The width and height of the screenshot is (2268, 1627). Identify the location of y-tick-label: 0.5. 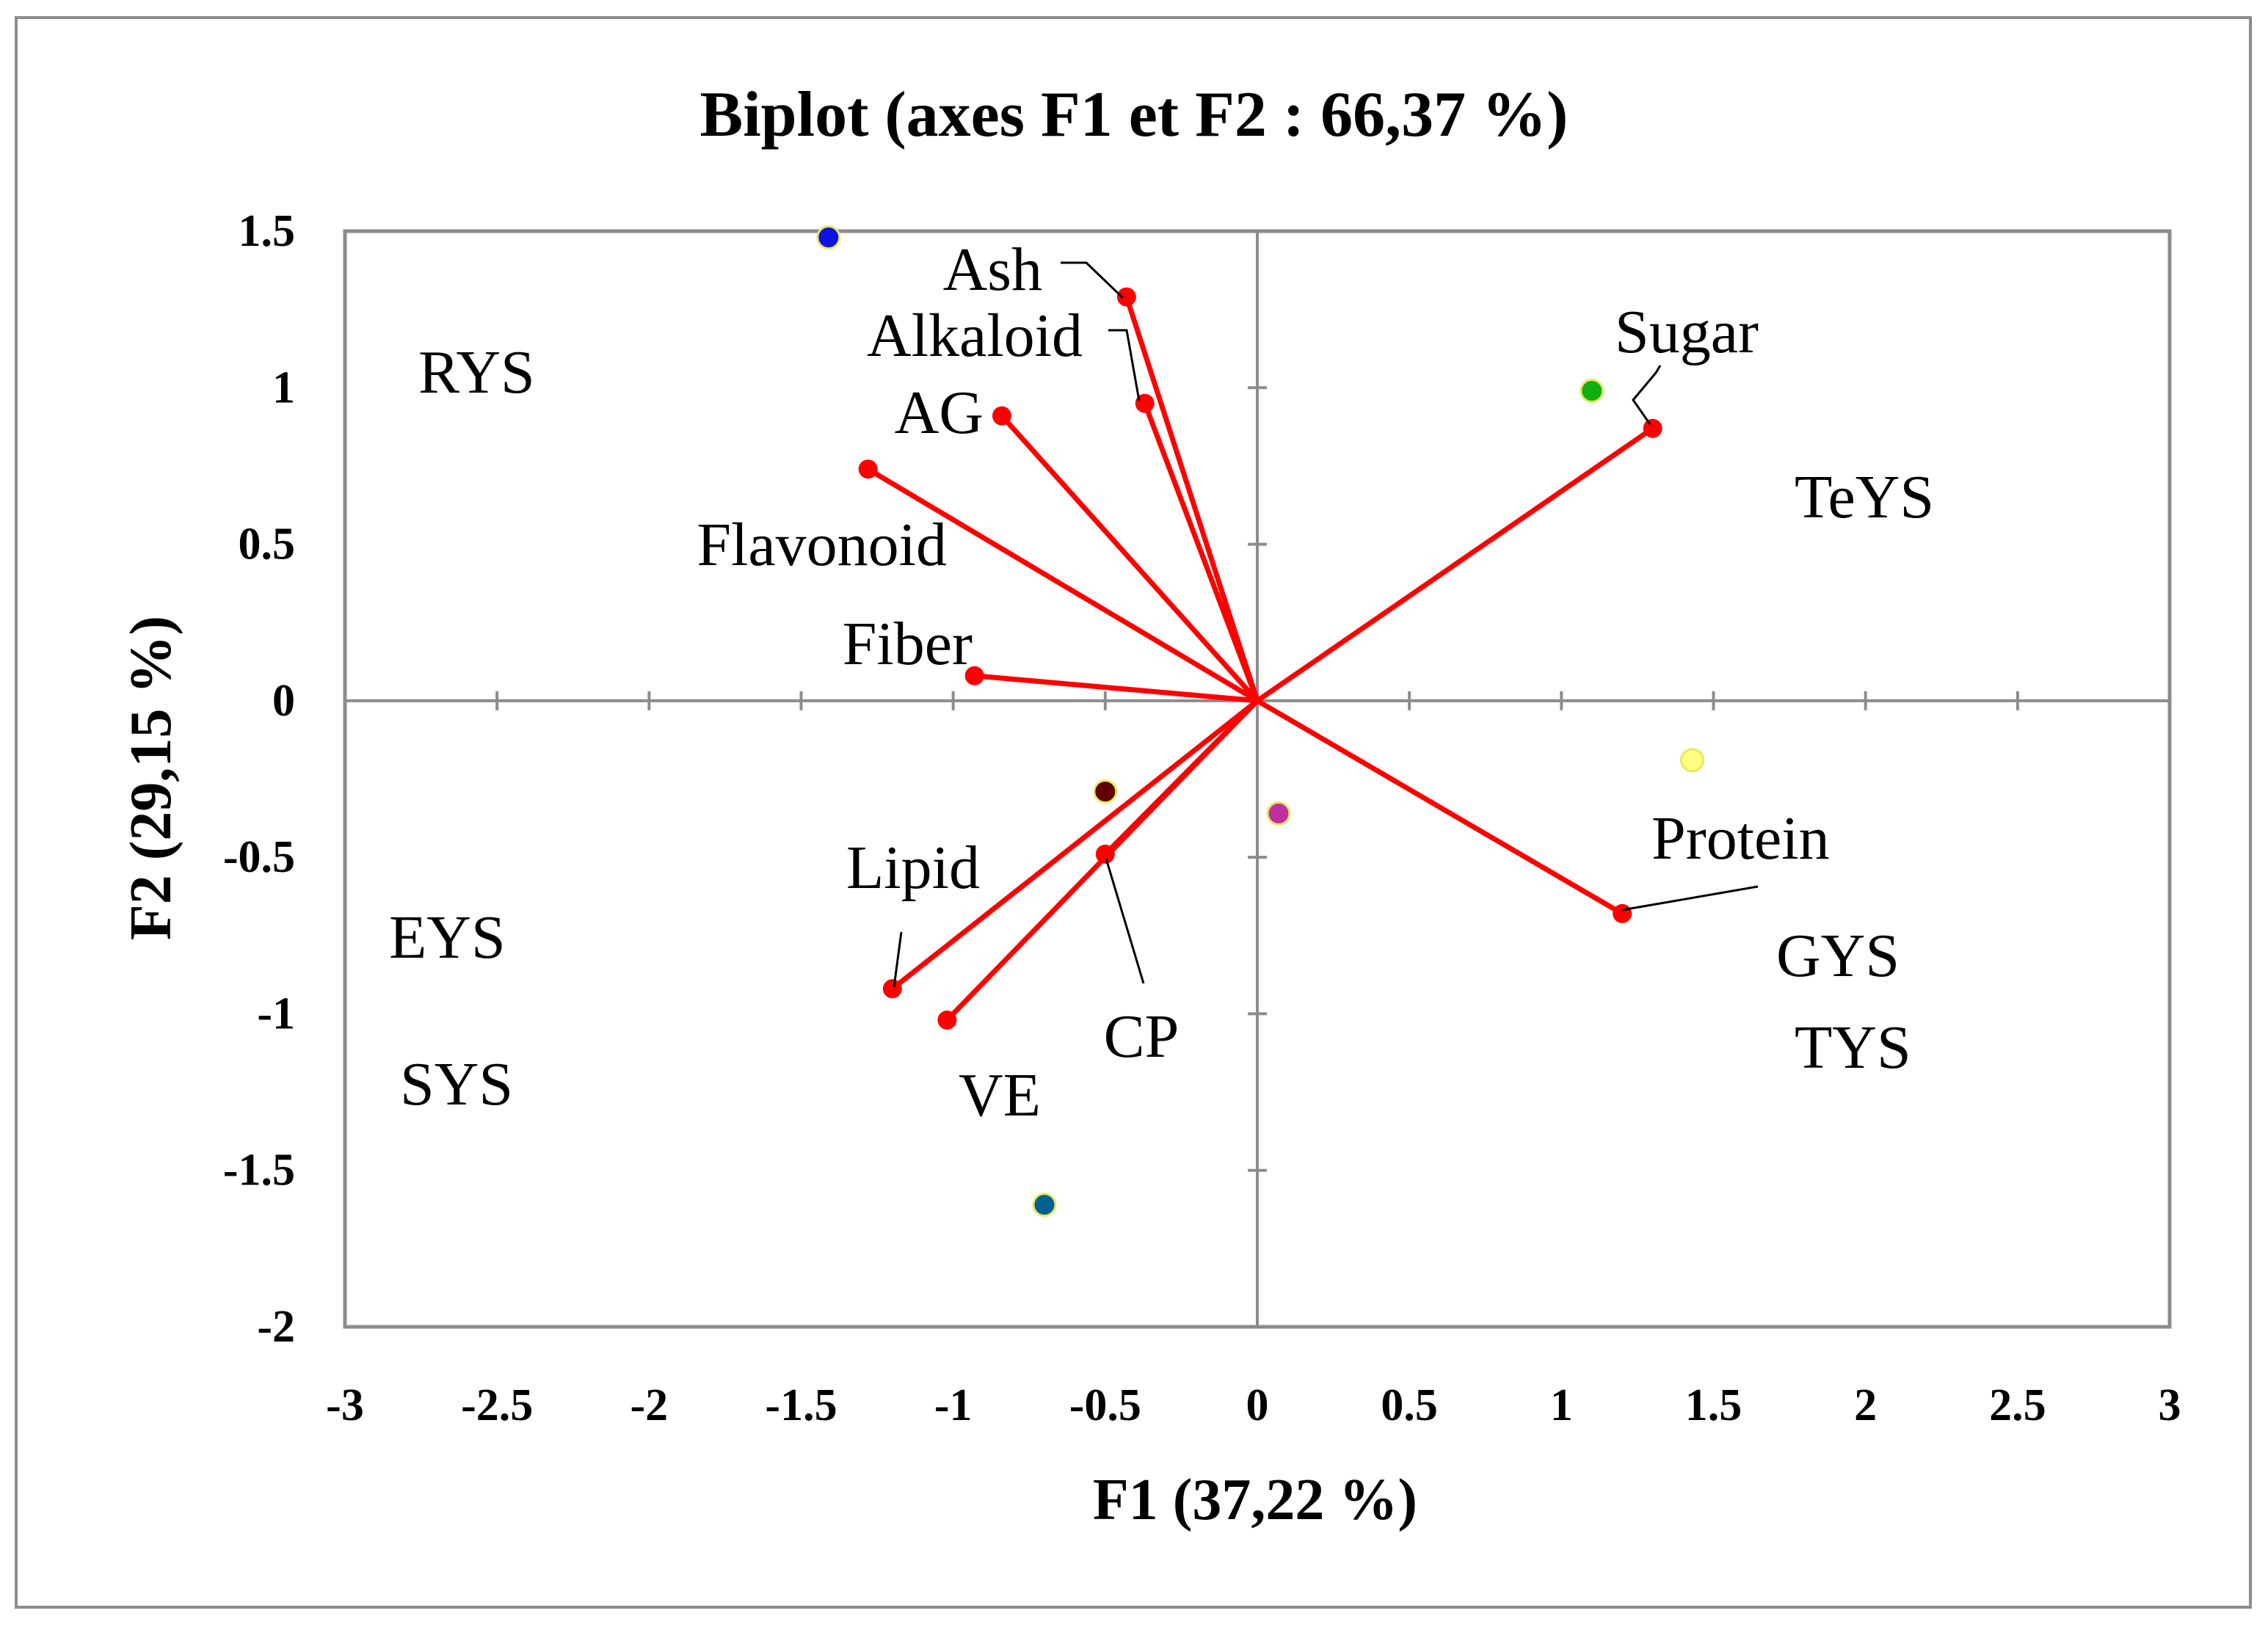
(267, 544).